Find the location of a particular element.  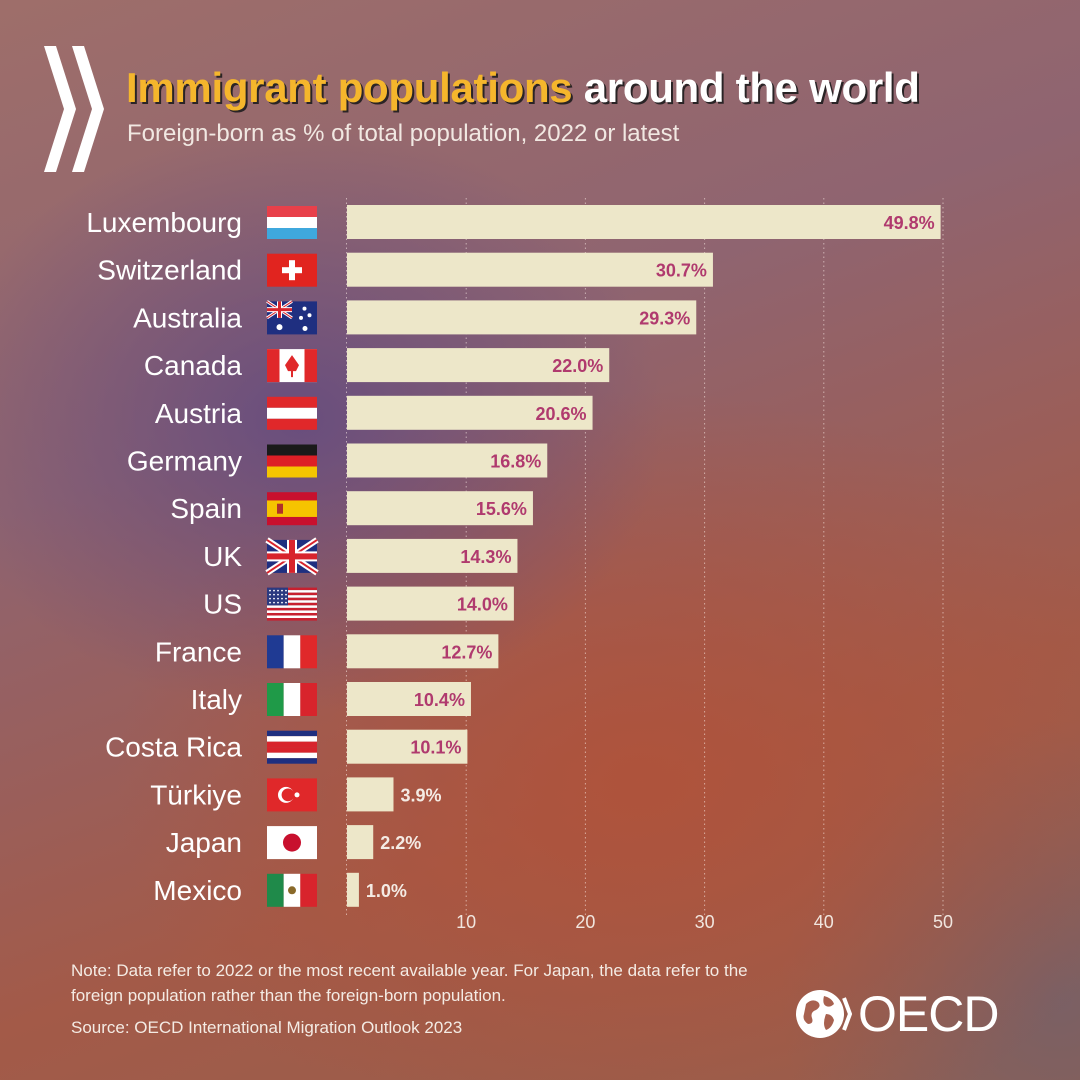

country-label: Italy is located at coordinates (216, 699).